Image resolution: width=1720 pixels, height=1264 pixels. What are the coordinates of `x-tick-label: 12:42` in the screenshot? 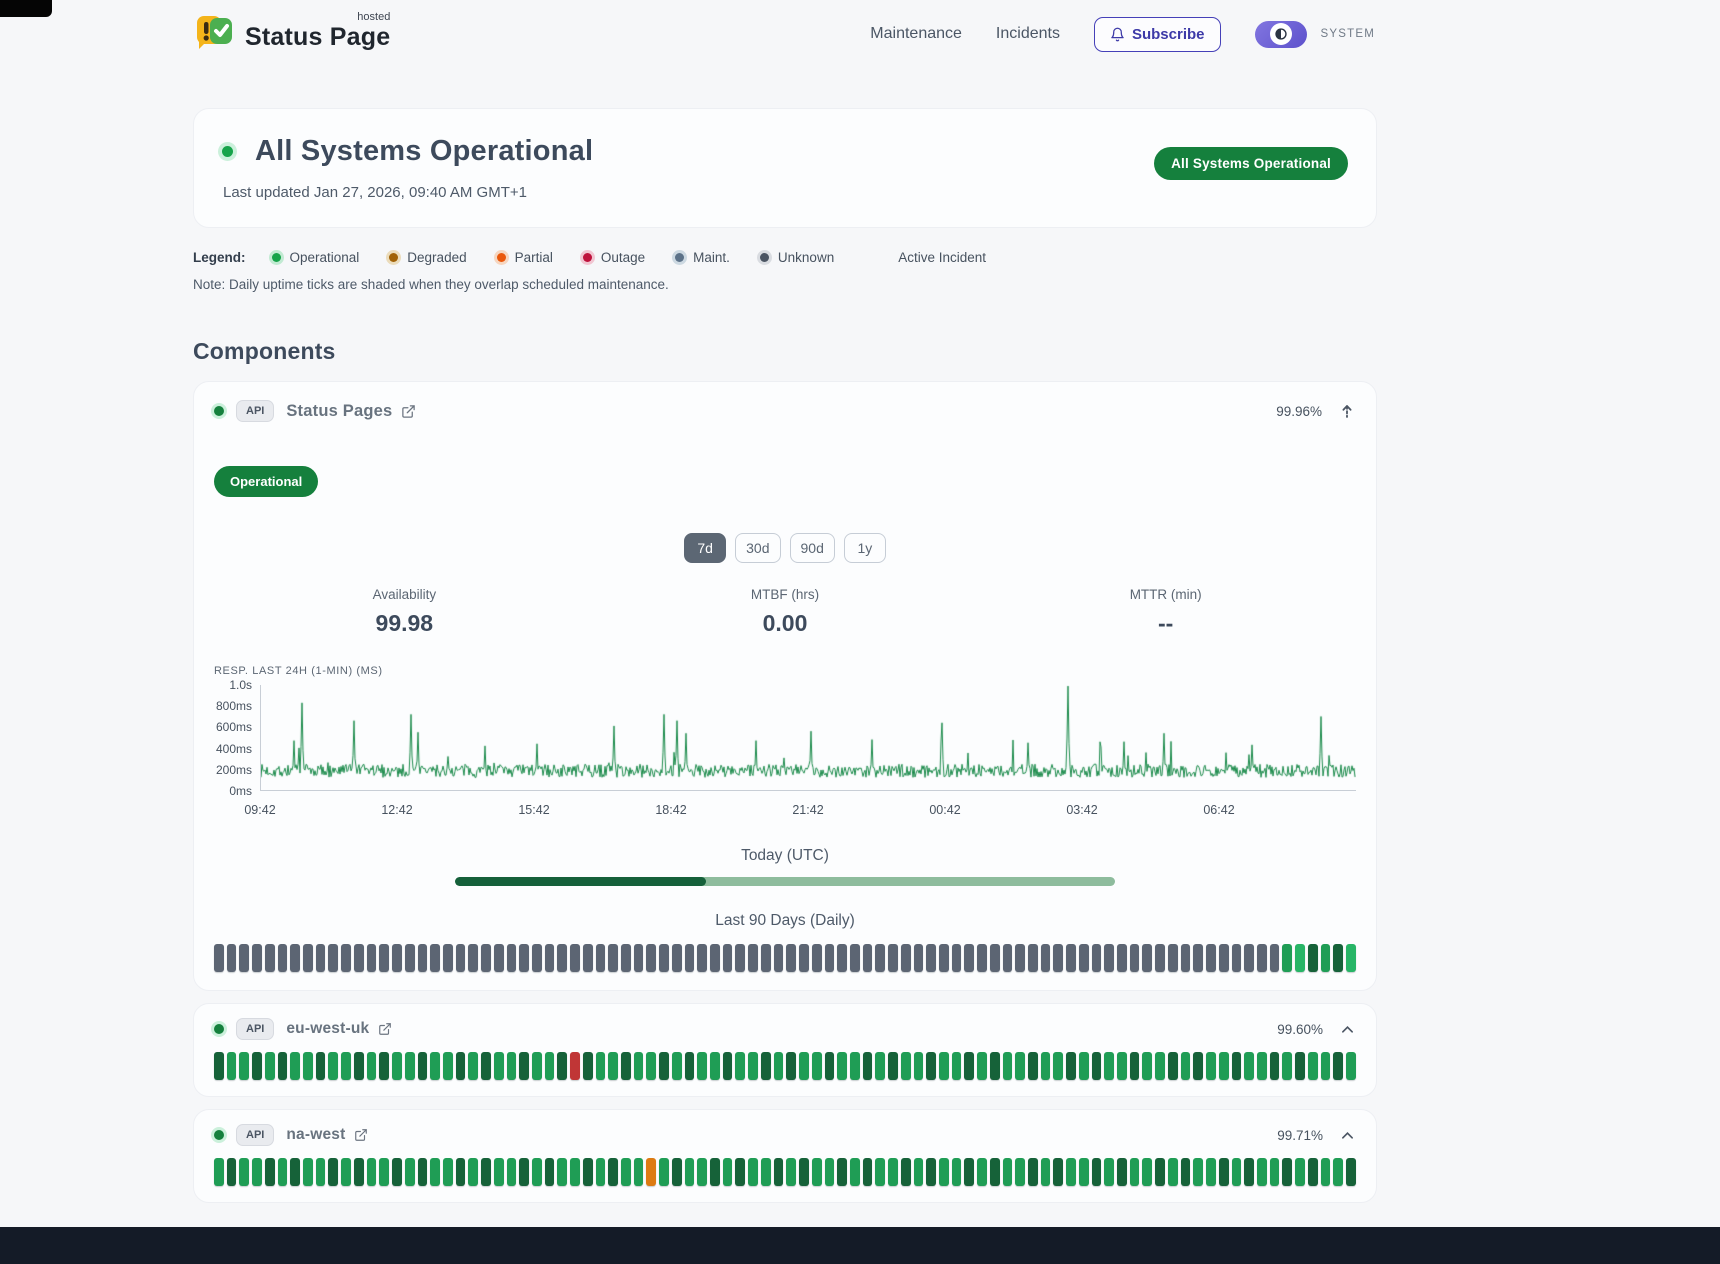 It's located at (397, 810).